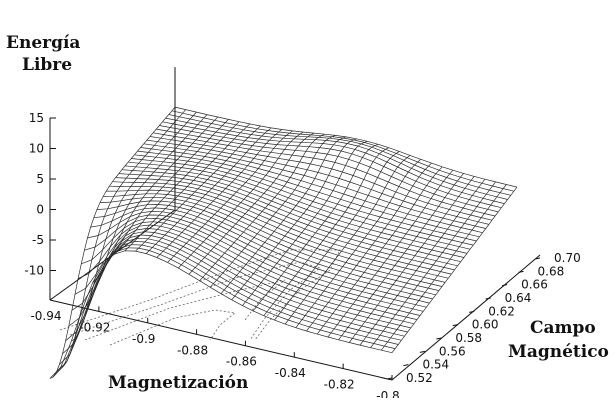 The width and height of the screenshot is (616, 403). What do you see at coordinates (534, 285) in the screenshot?
I see `y-tick-label: 0.66` at bounding box center [534, 285].